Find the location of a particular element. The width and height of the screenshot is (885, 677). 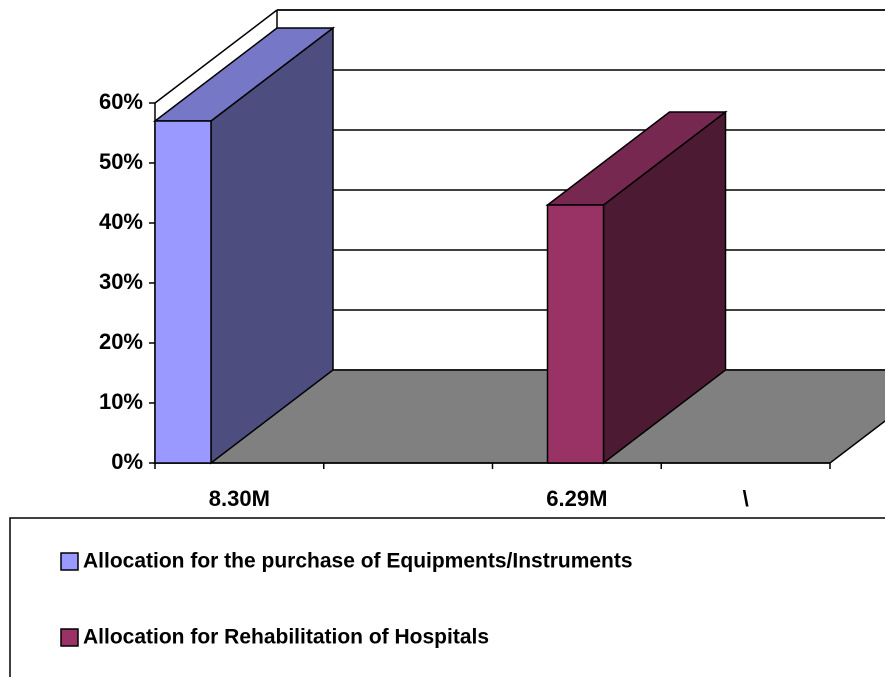

x-tick-label: 6.29M is located at coordinates (576, 498).